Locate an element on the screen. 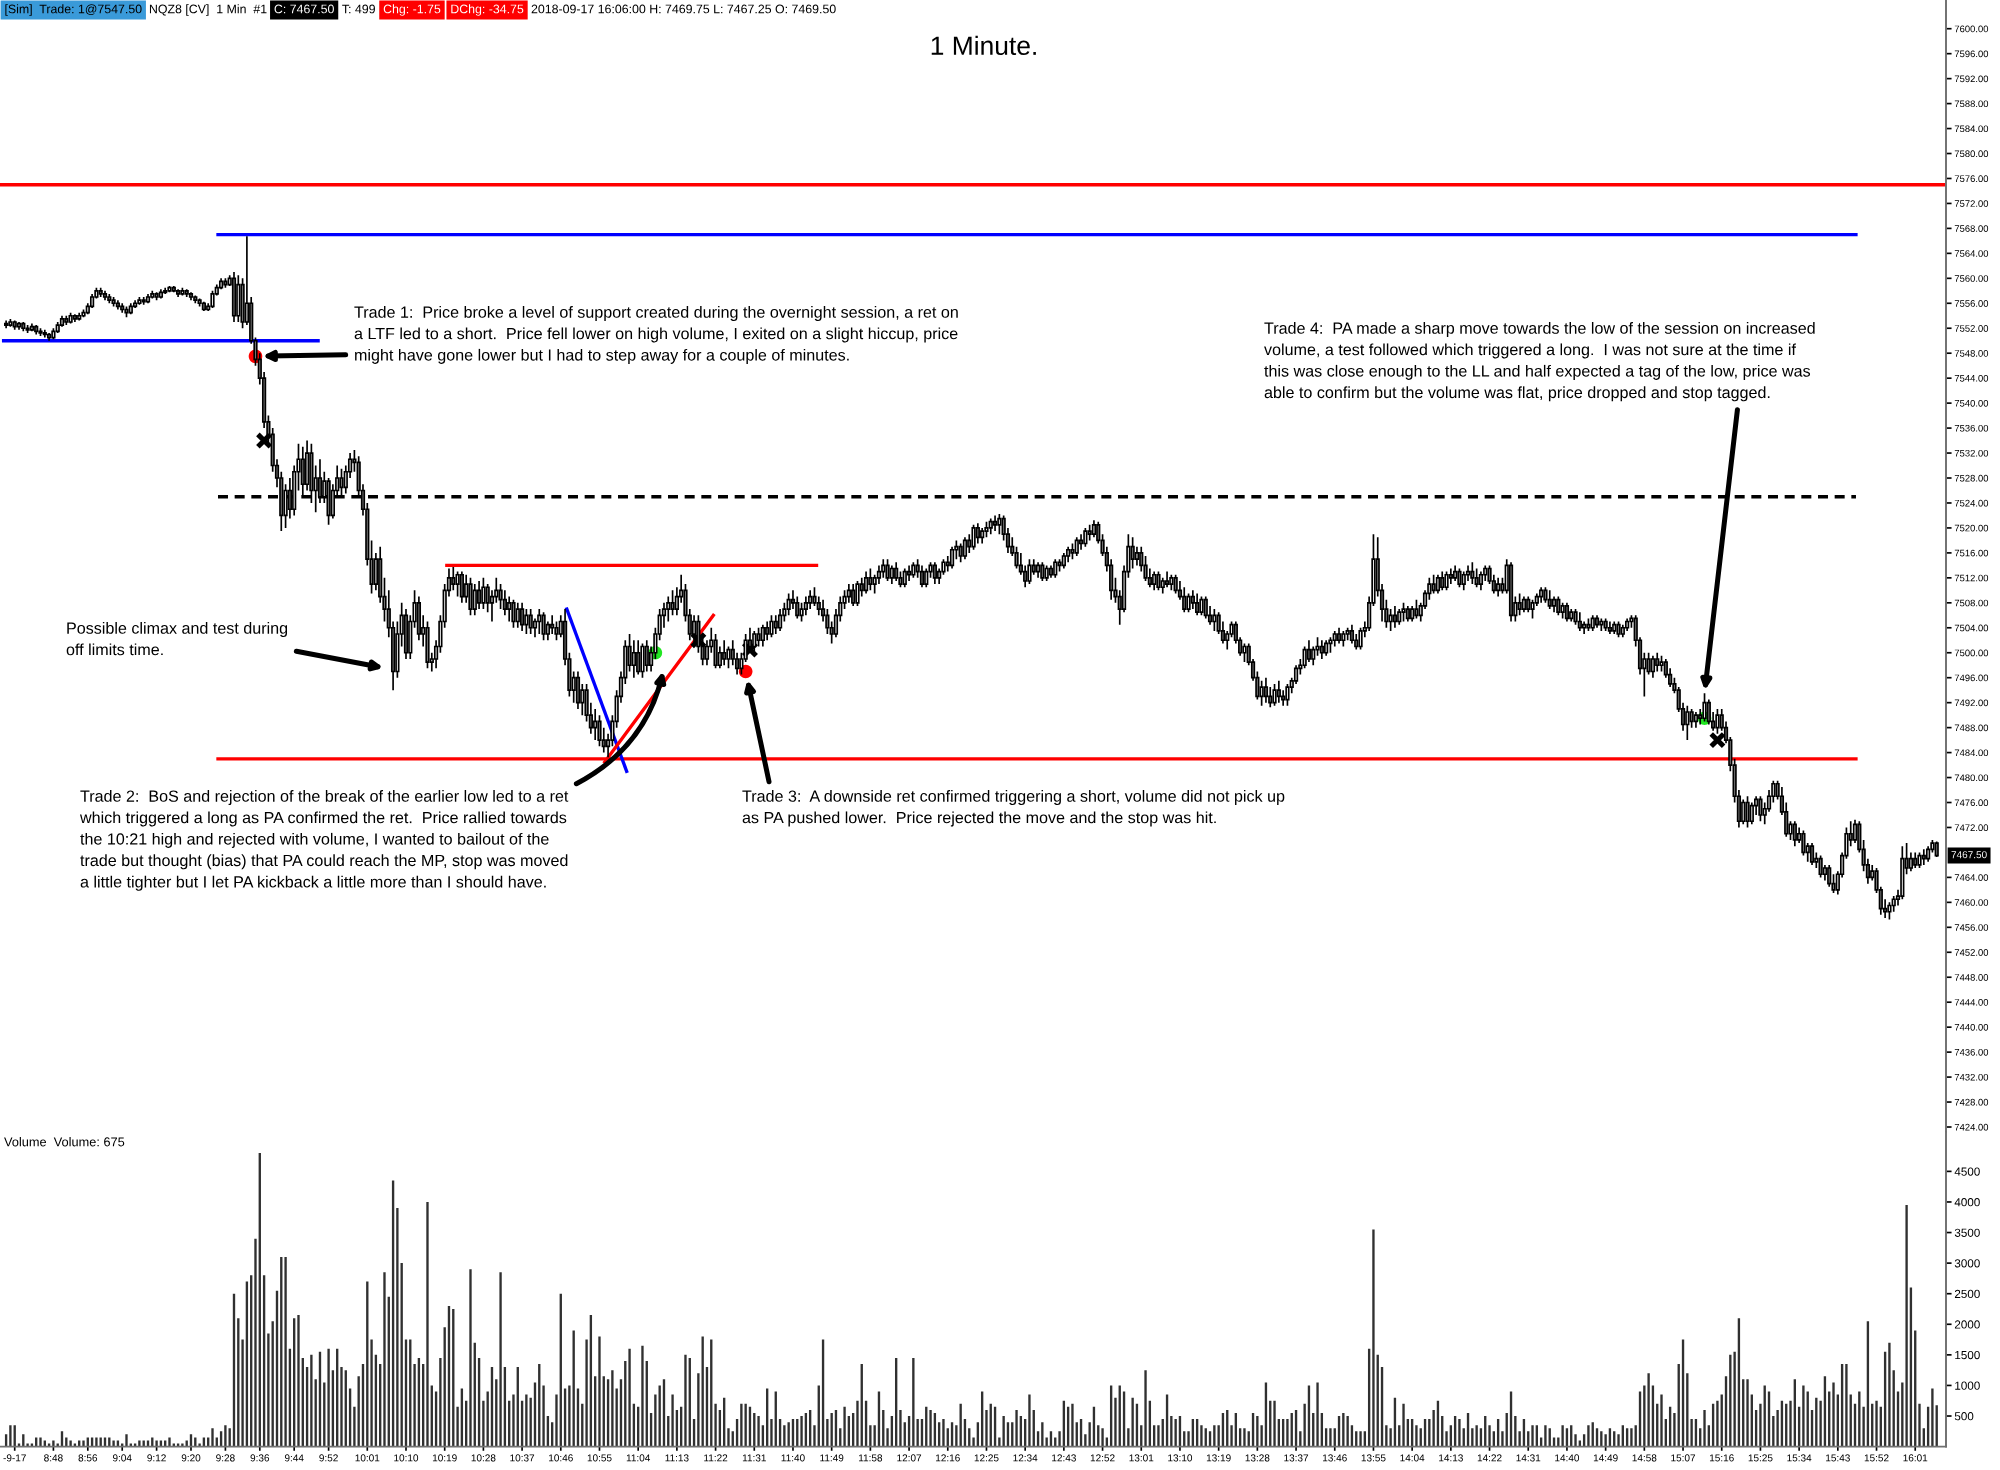 This screenshot has height=1470, width=2000. annotation: Possible climax and test during off limits time. is located at coordinates (177, 639).